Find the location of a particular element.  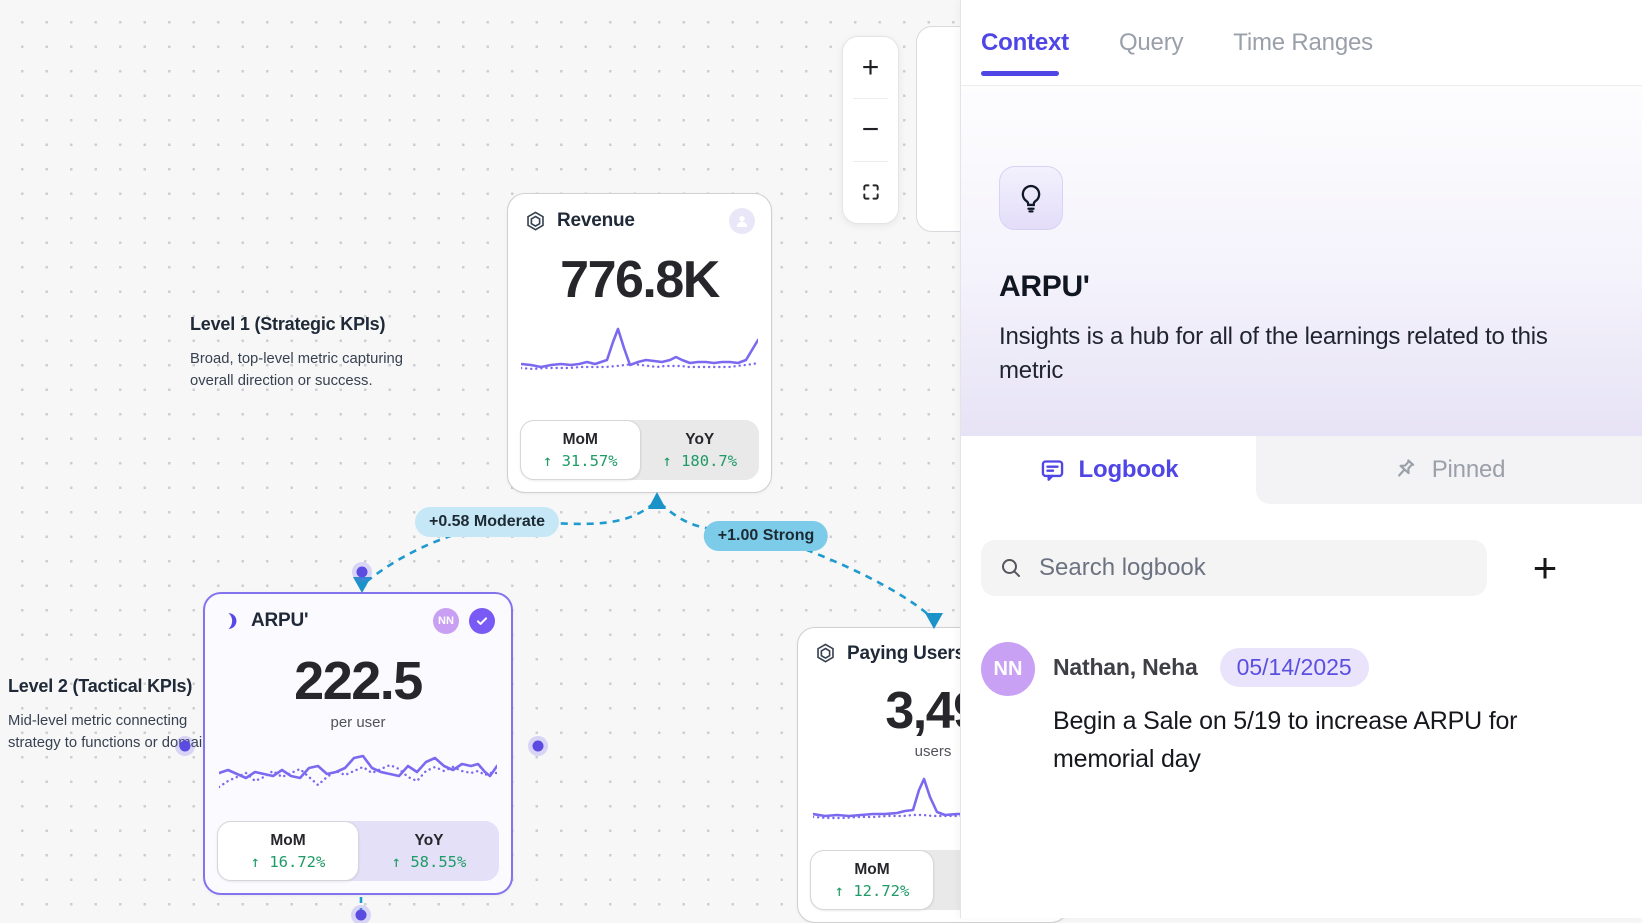

arpu-bottom-handle is located at coordinates (361, 915).